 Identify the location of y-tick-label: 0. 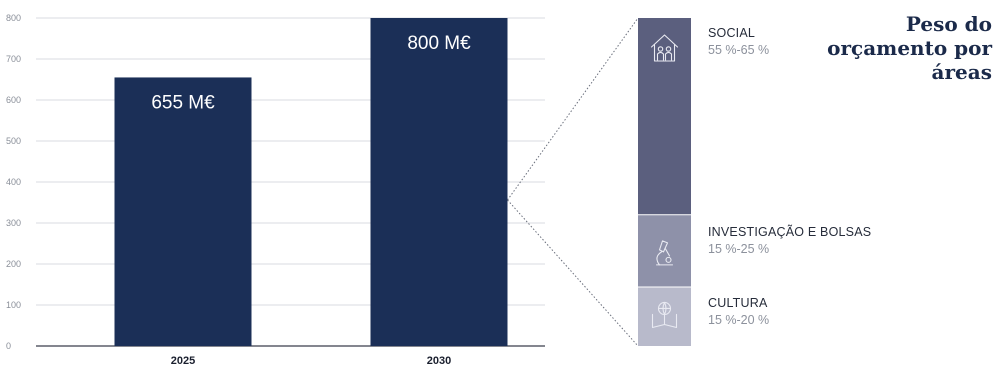
(8, 346).